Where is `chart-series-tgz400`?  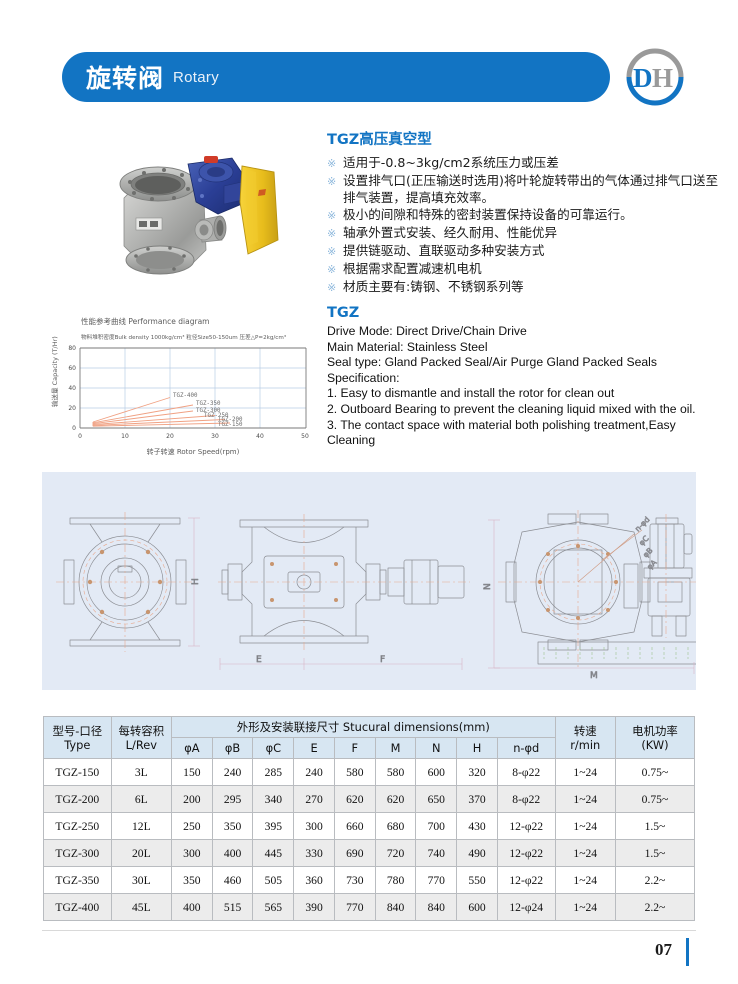 chart-series-tgz400 is located at coordinates (131, 410).